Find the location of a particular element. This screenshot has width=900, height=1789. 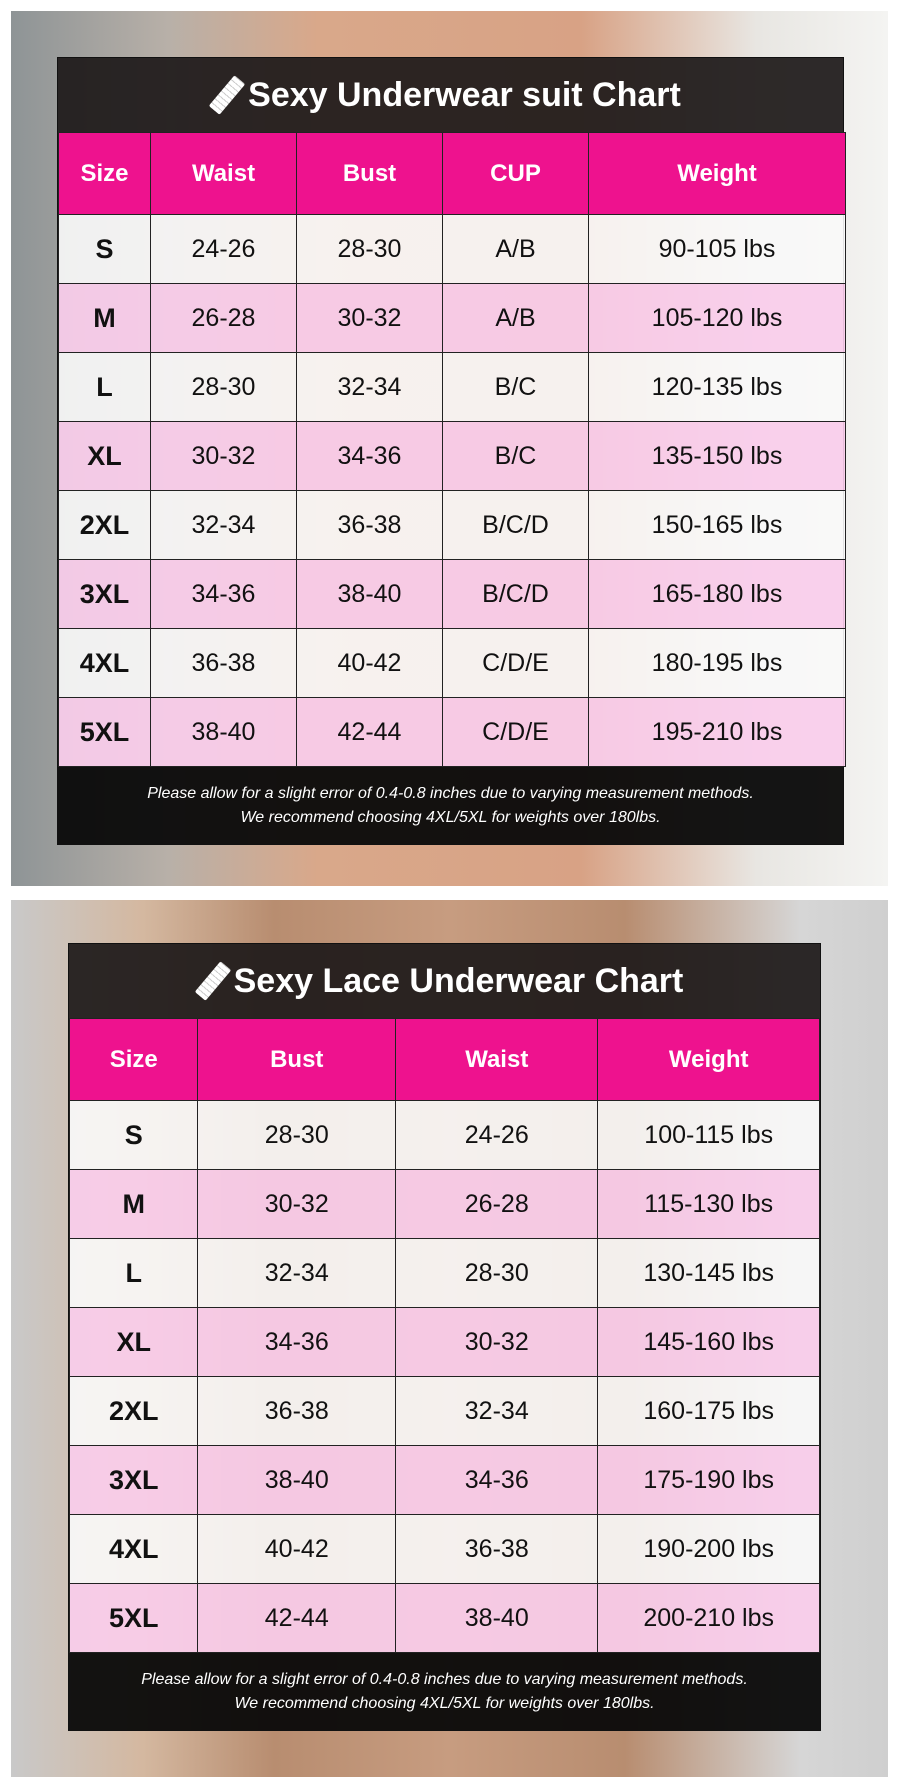

table-row: S 24-26 28-30 A/B 90-105 lbs is located at coordinates (452, 249).